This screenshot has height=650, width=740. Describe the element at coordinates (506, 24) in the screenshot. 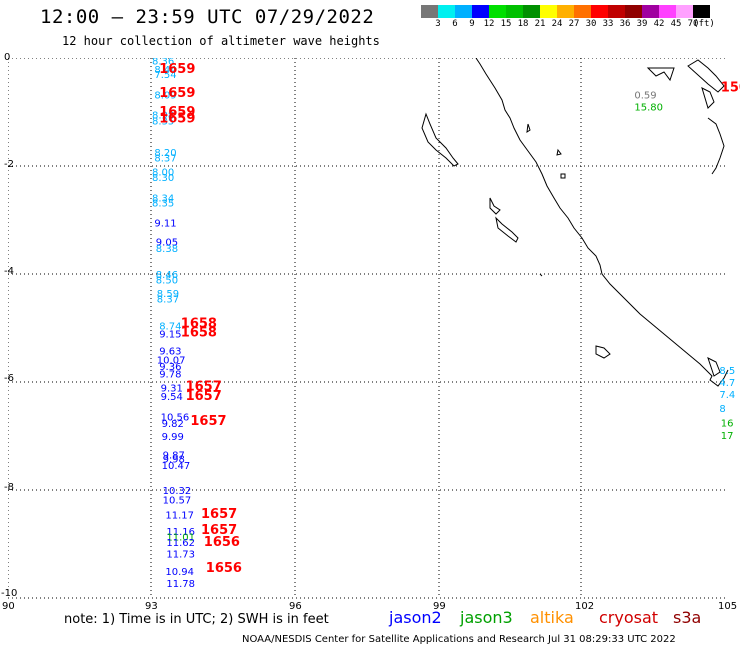

I see `legend-label: 15` at that location.